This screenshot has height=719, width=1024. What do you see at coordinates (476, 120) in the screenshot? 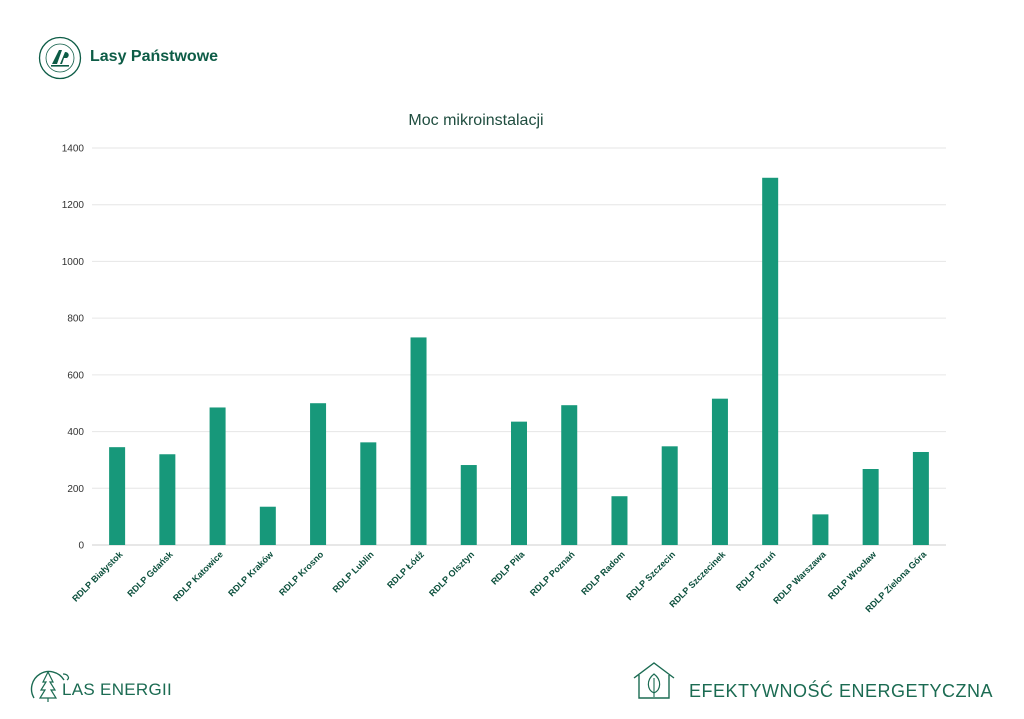
I see `chart-title: Moc mikroinstalacji` at bounding box center [476, 120].